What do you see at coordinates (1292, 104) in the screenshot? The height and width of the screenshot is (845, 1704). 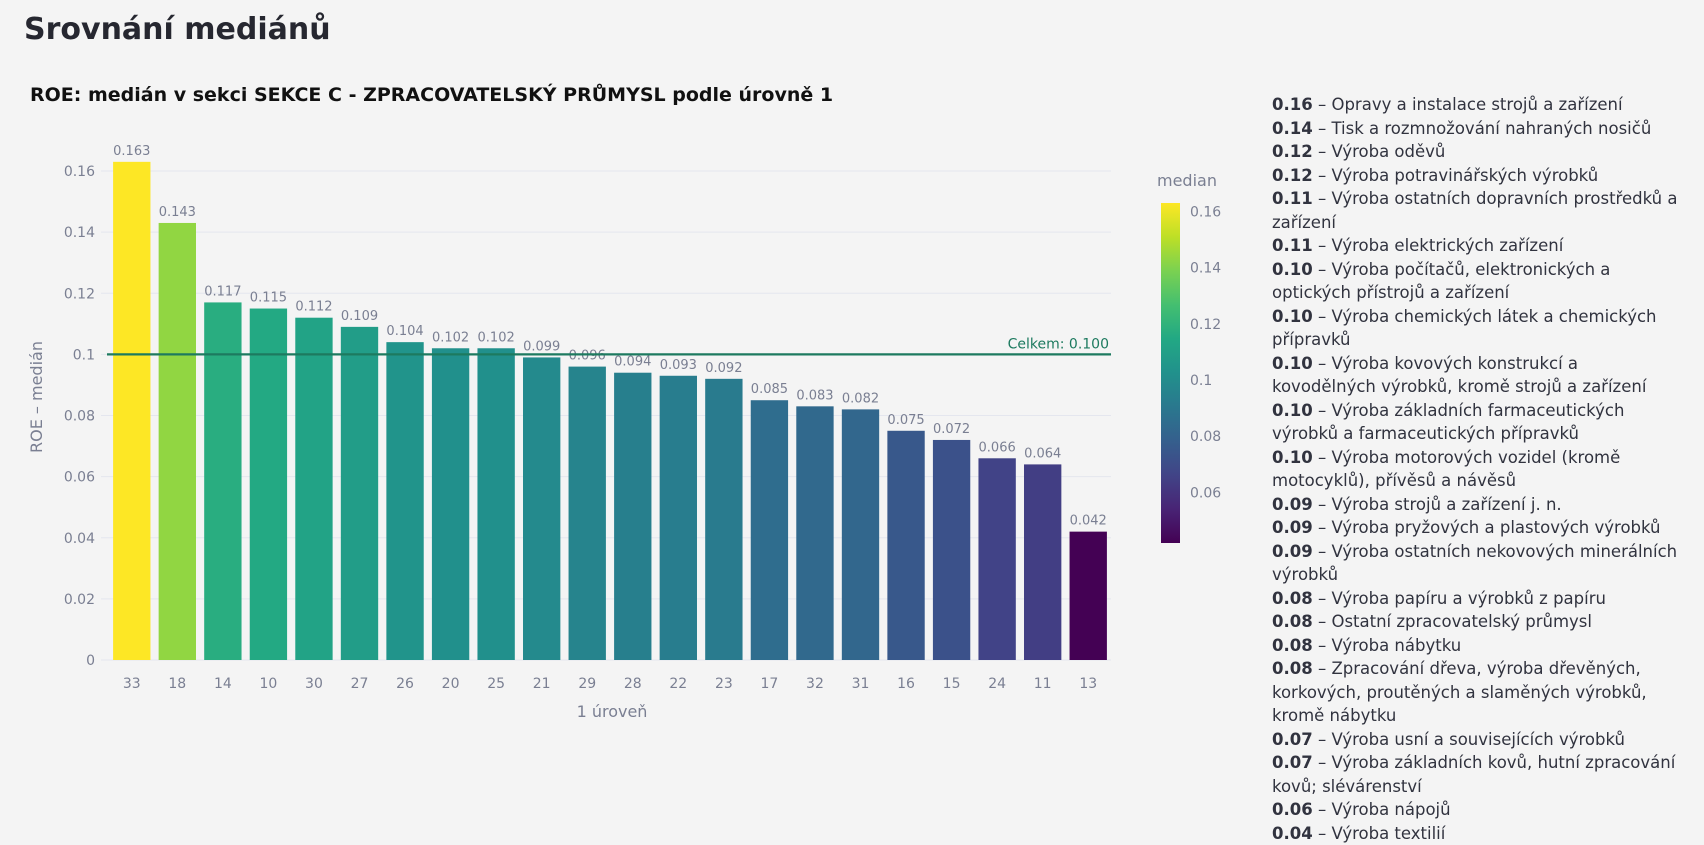 I see `description-value: 0.16` at bounding box center [1292, 104].